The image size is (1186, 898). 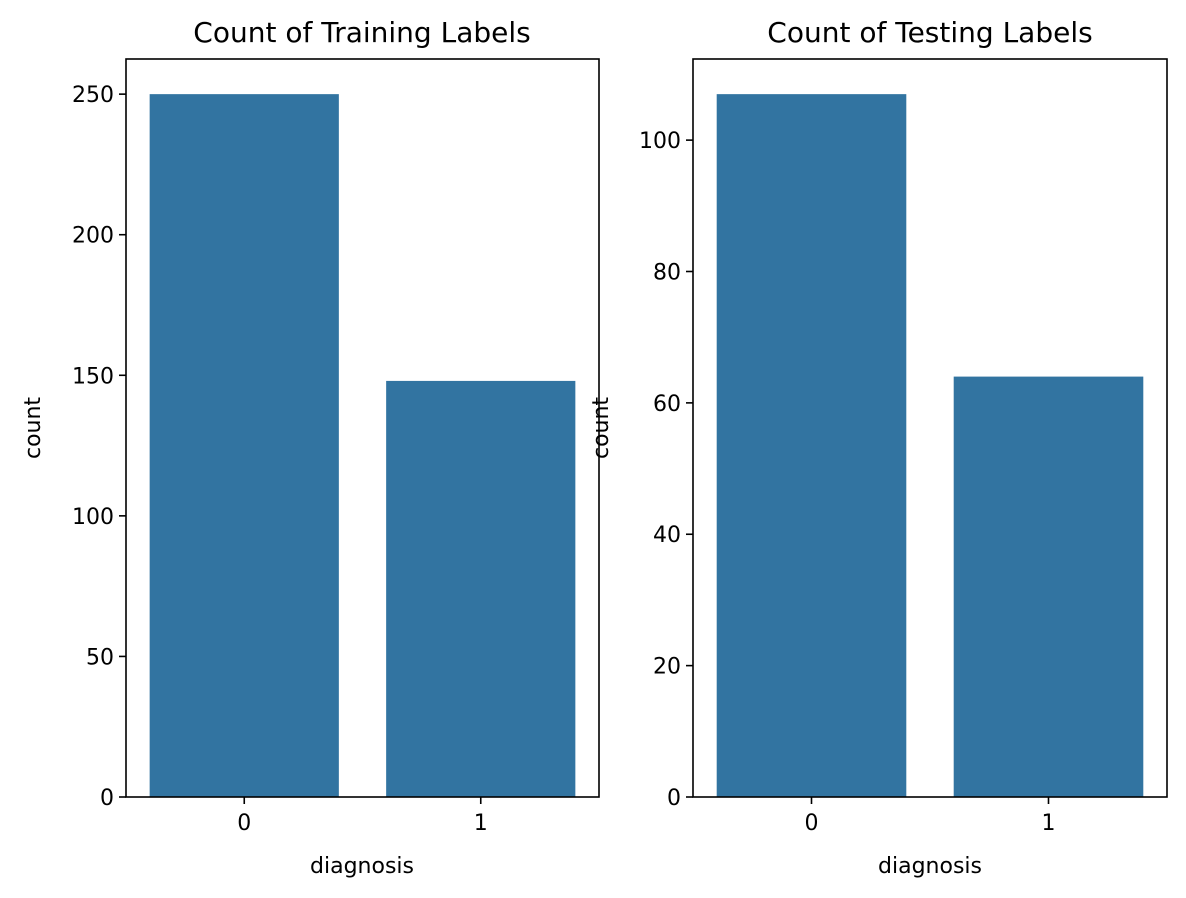 What do you see at coordinates (93, 517) in the screenshot?
I see `training-y-tick-label: 100` at bounding box center [93, 517].